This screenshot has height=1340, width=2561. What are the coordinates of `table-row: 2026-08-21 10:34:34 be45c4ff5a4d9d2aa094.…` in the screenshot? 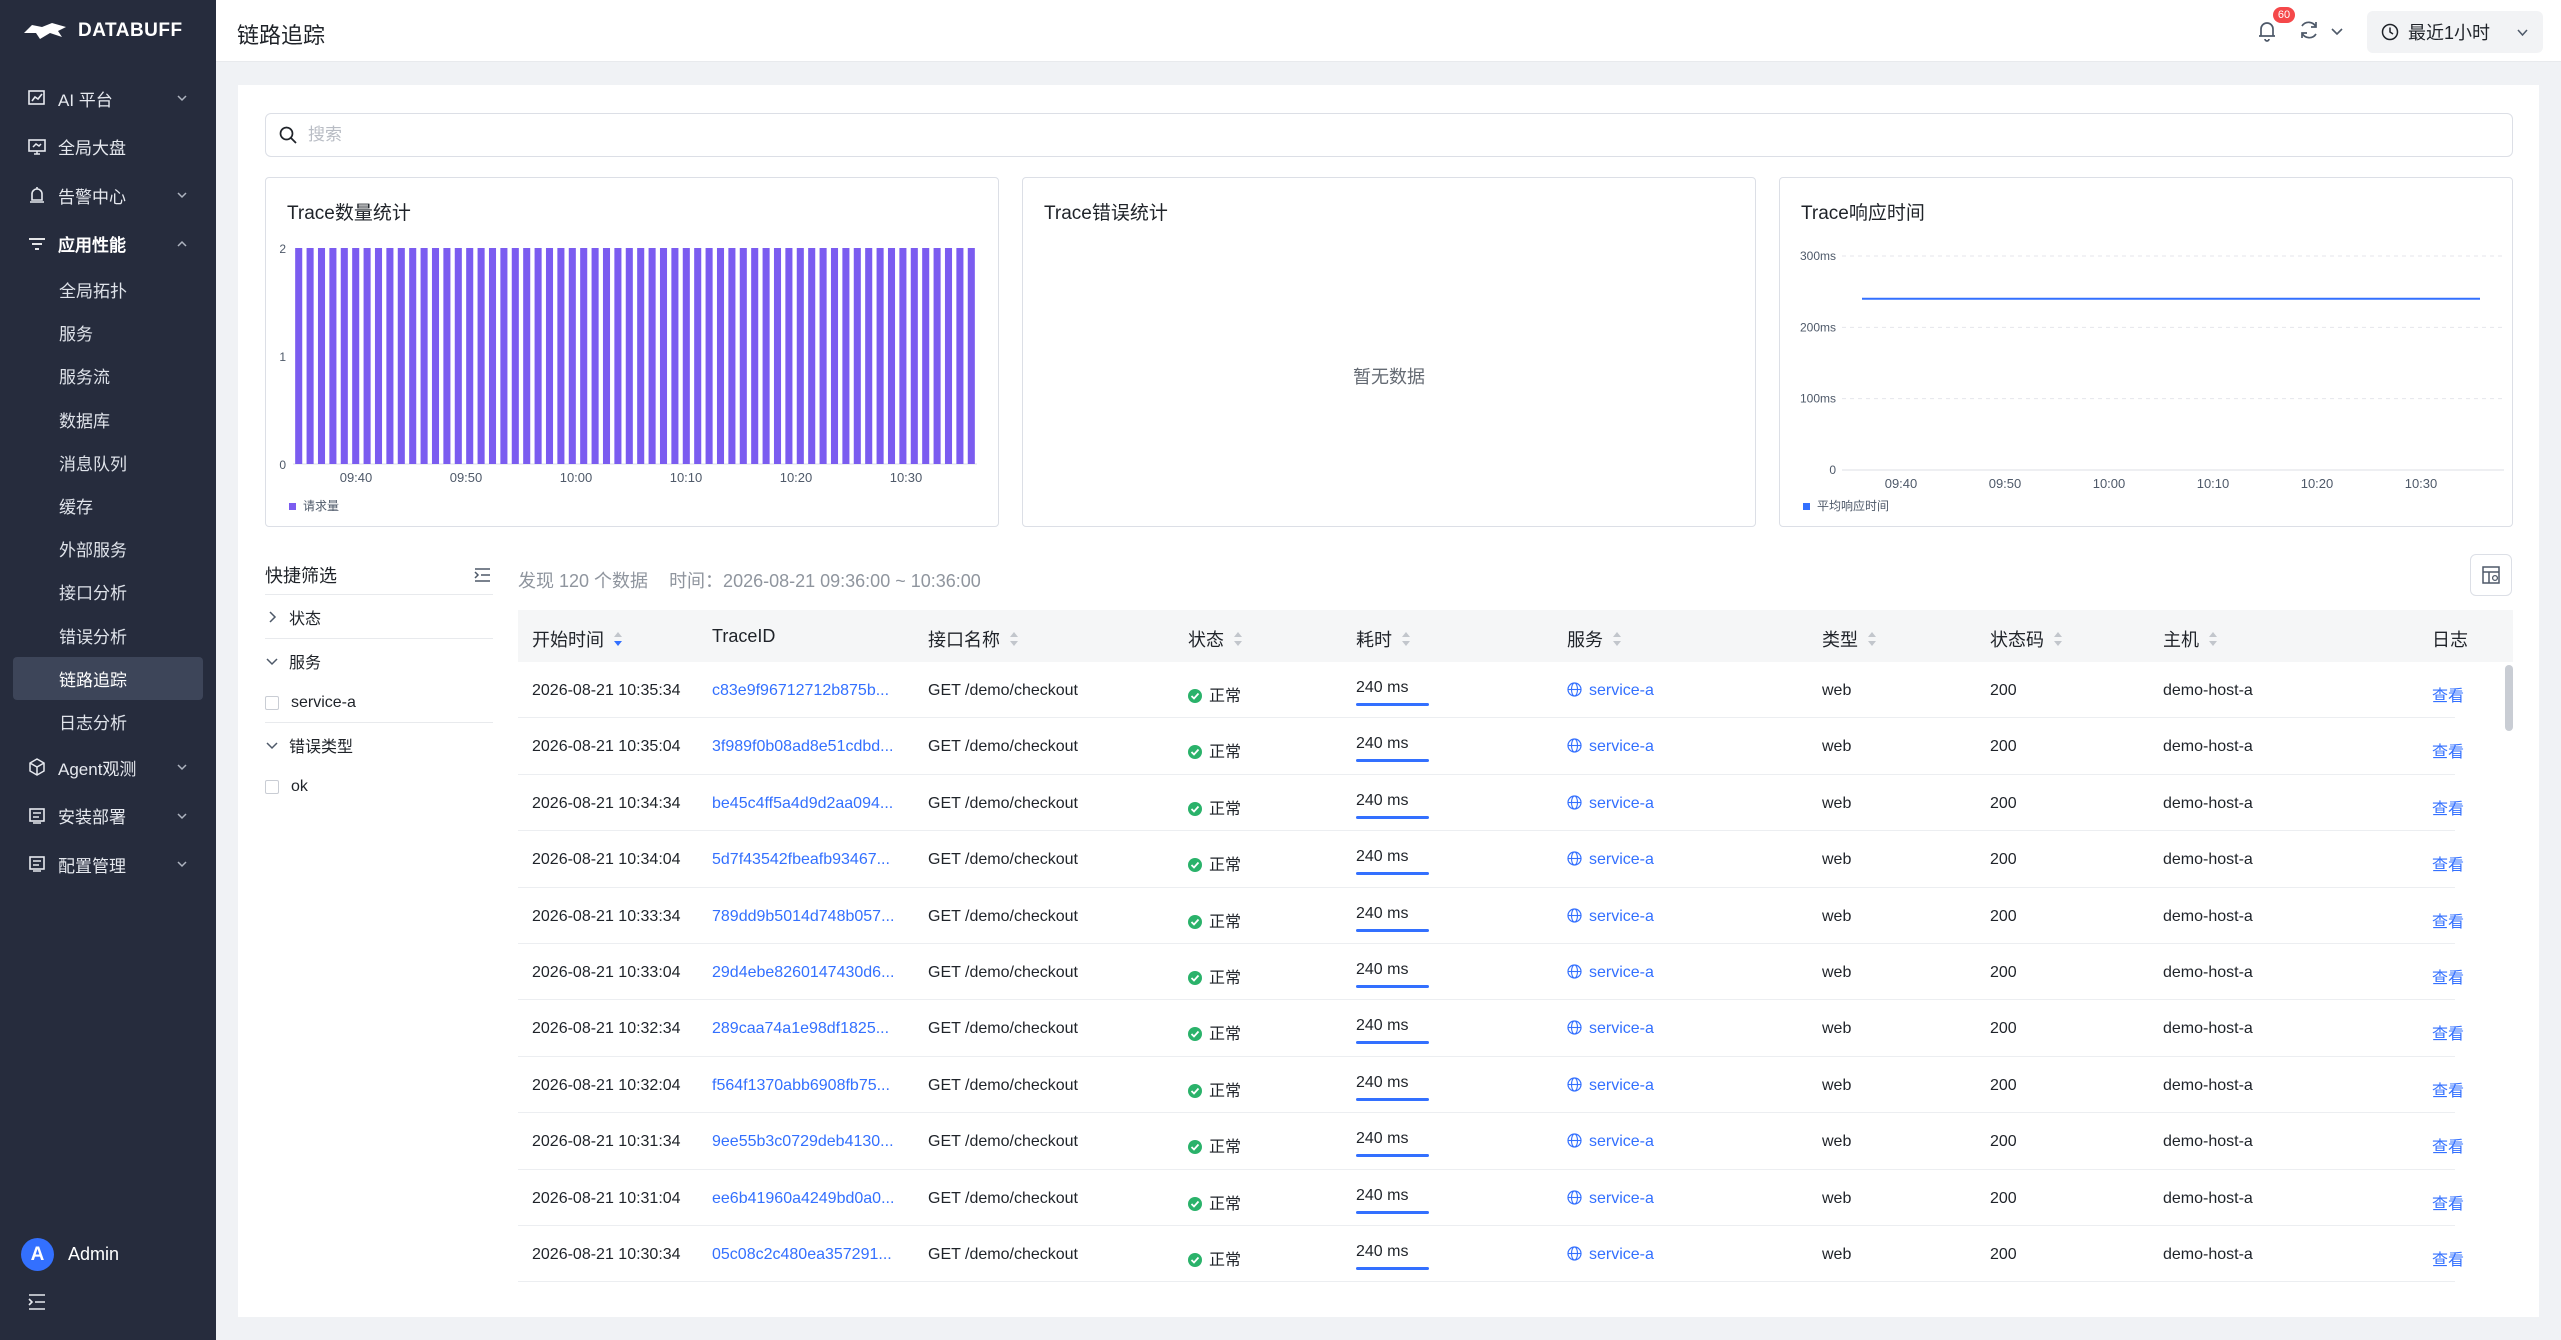 It's located at (1491, 803).